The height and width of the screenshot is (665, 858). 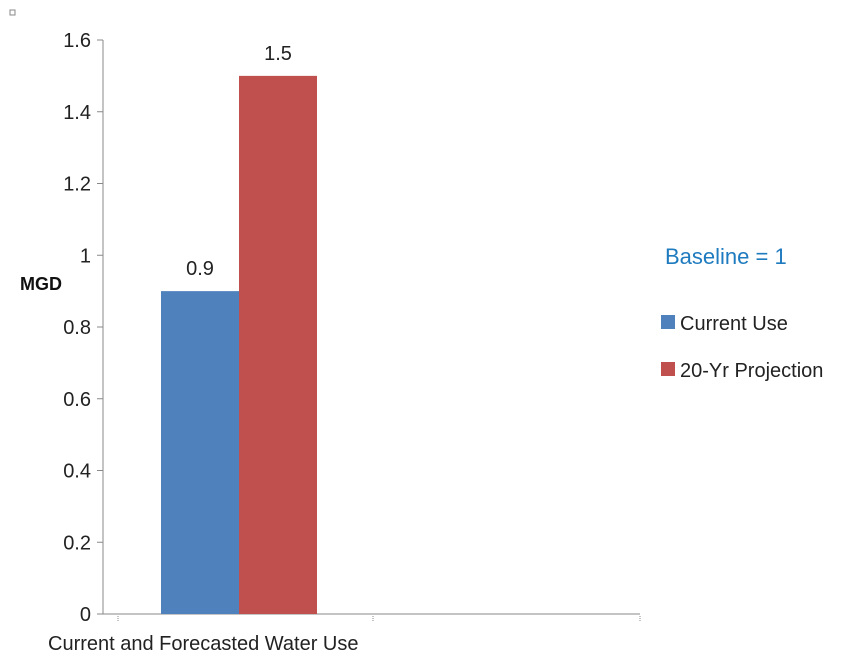 What do you see at coordinates (200, 269) in the screenshot?
I see `data-label: 0.9` at bounding box center [200, 269].